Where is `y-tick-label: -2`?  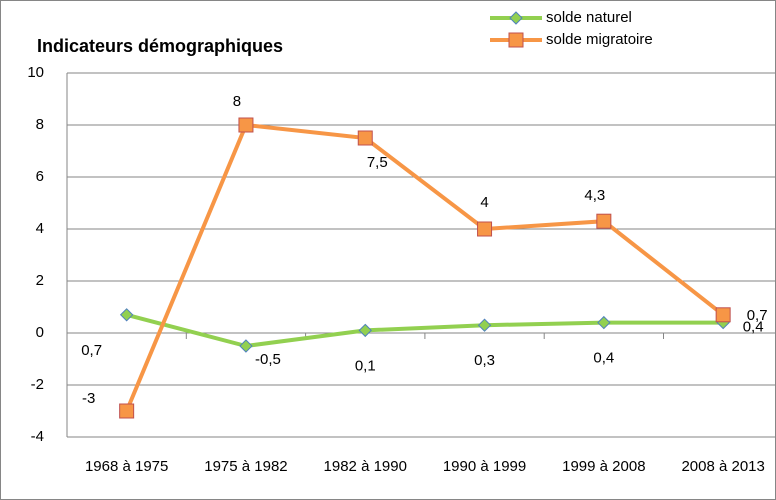 y-tick-label: -2 is located at coordinates (37, 384).